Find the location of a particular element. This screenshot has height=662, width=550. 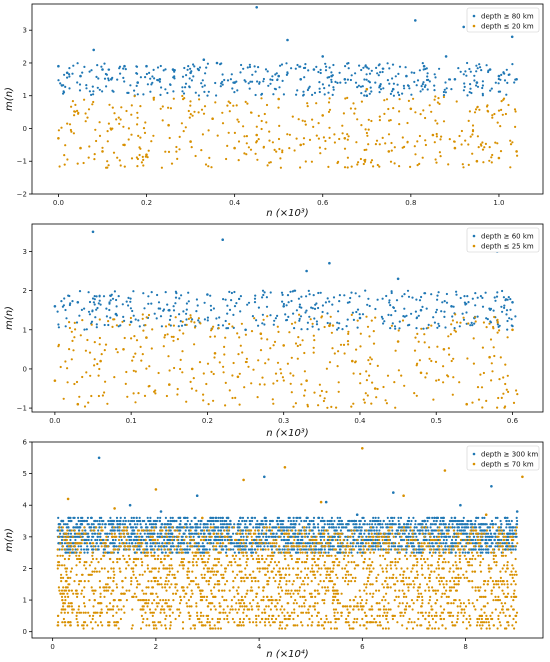

legend-marker is located at coordinates (474, 16).